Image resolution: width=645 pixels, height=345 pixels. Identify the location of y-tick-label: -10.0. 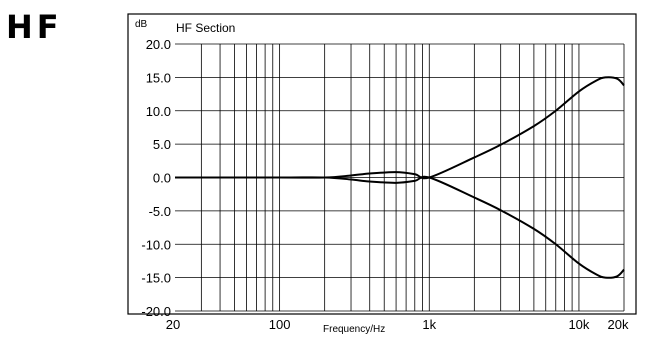
(156, 244).